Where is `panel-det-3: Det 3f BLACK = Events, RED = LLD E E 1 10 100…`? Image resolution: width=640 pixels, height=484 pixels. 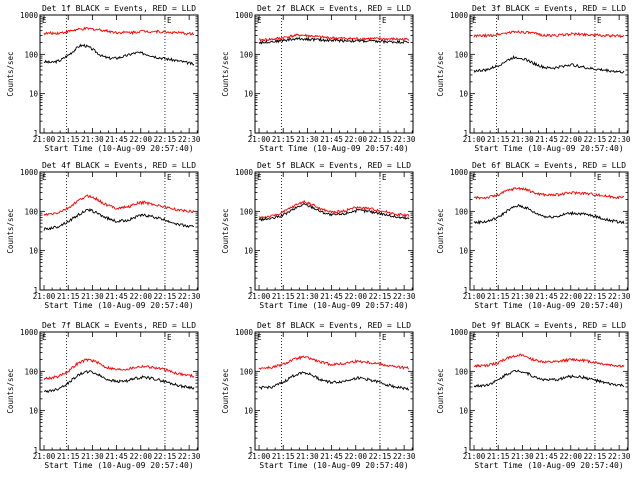 panel-det-3: Det 3f BLACK = Events, RED = LLD E E 1 10 100… is located at coordinates (533, 78).